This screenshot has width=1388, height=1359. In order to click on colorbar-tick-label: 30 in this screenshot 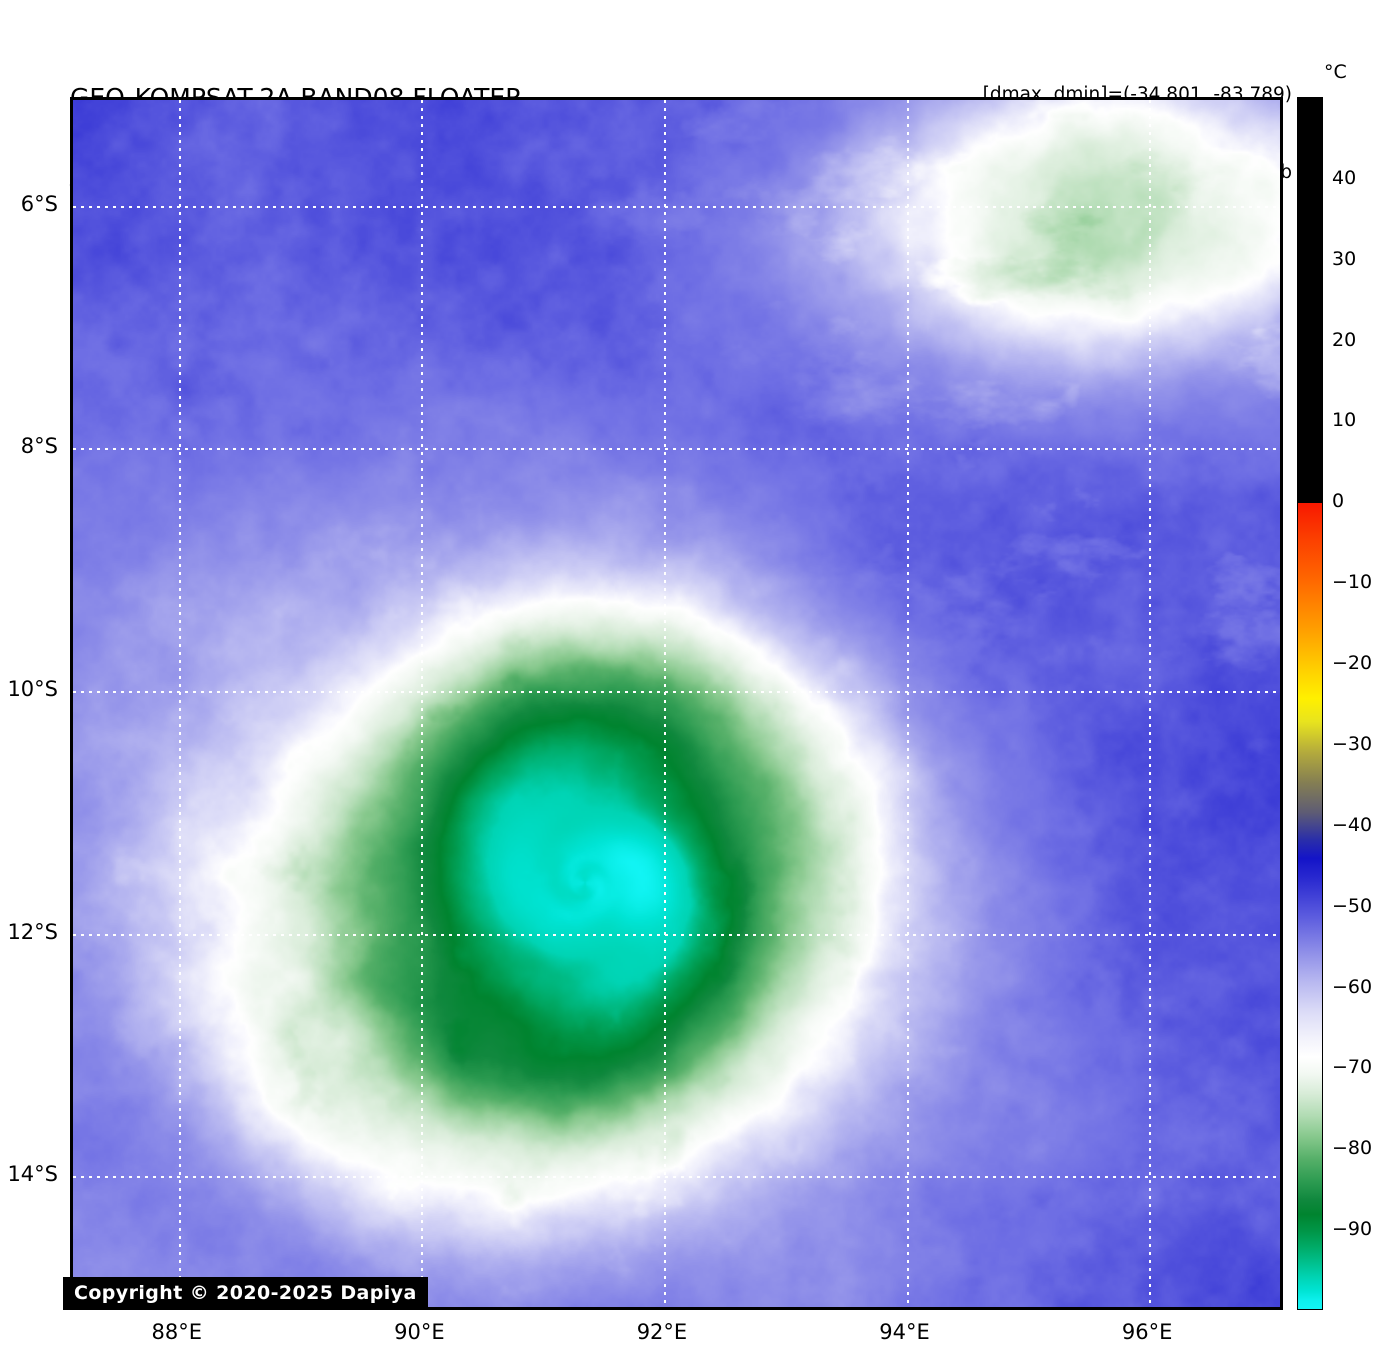, I will do `click(1344, 258)`.